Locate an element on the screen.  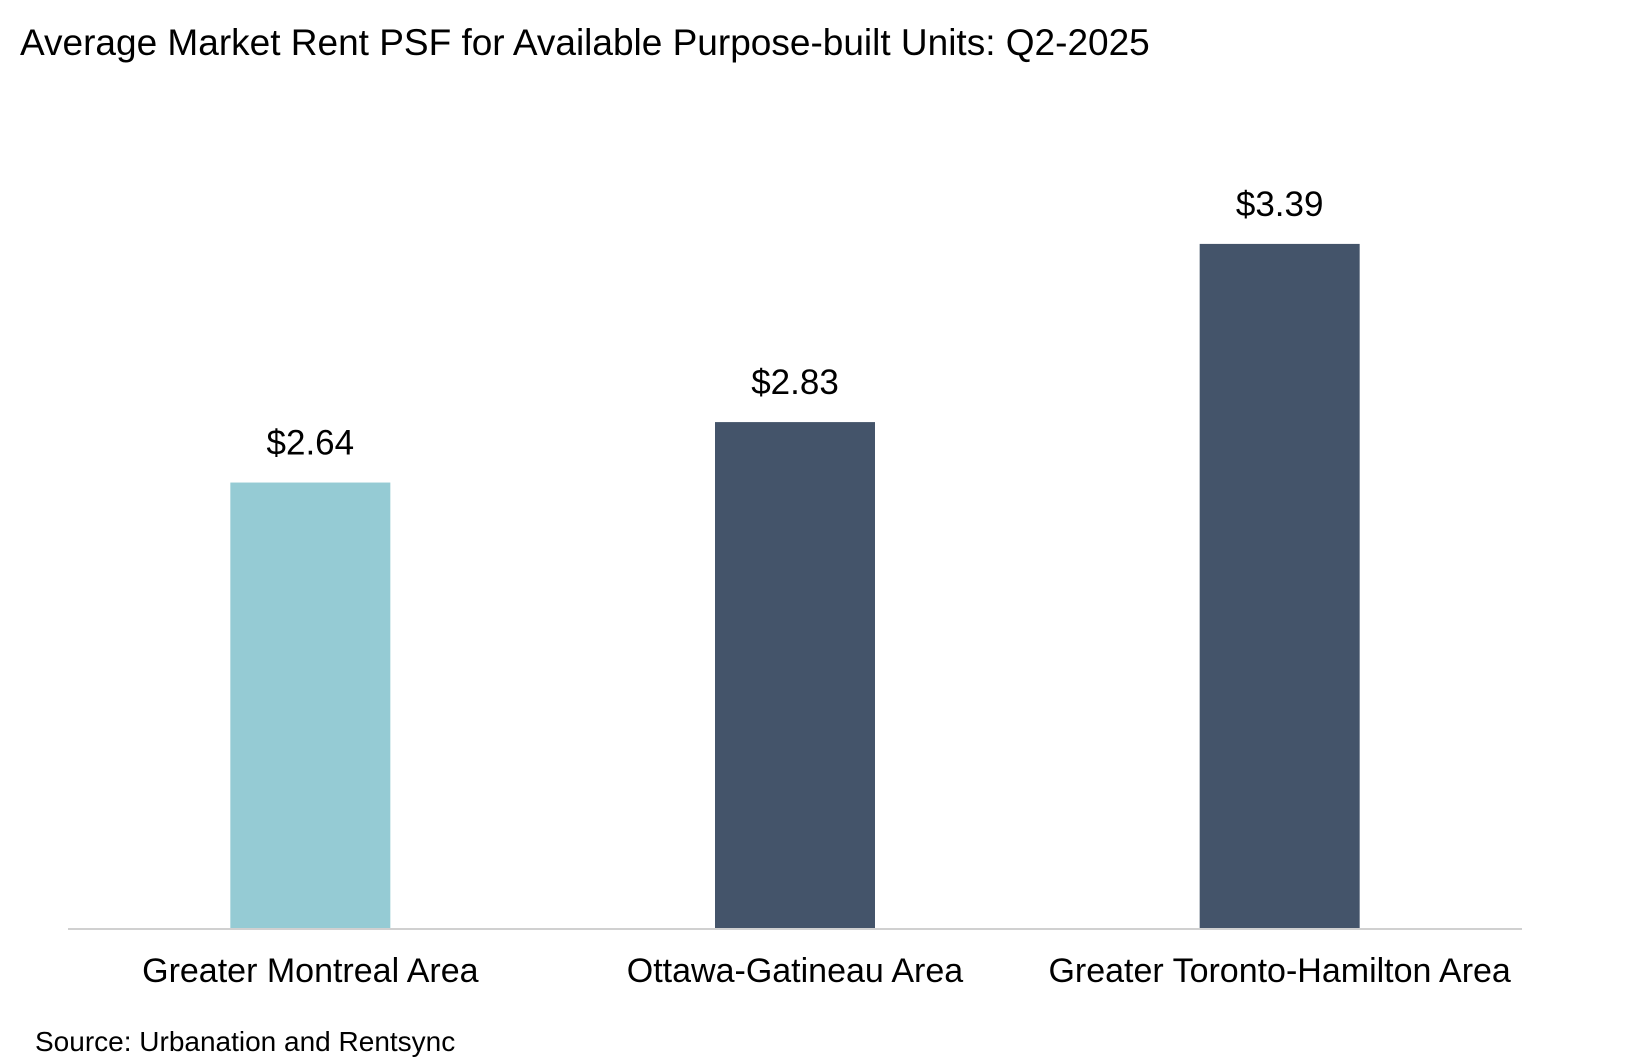
source-note: Source: Urbanation and Rentsync is located at coordinates (245, 1041).